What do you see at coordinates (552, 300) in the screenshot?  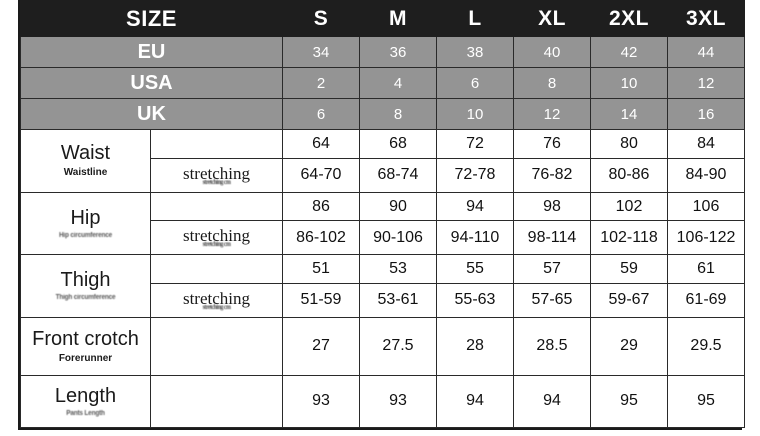 I see `stretching-value: 57-65` at bounding box center [552, 300].